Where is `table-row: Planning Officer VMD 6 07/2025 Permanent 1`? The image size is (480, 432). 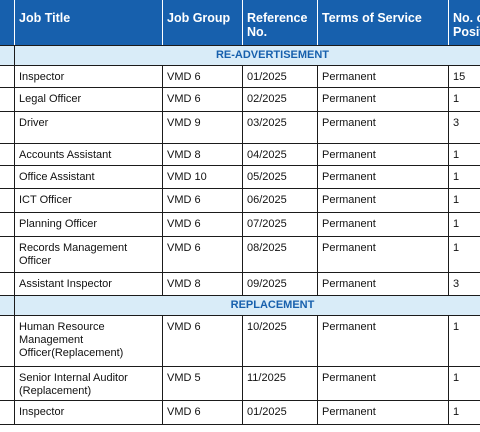
table-row: Planning Officer VMD 6 07/2025 Permanent 1 is located at coordinates (240, 224).